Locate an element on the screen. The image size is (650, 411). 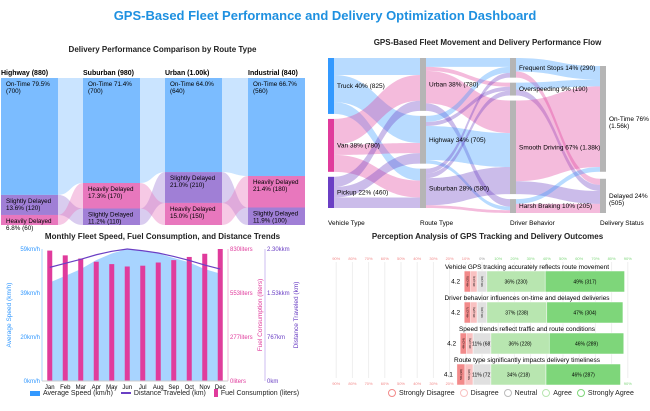
month-label: Jul is located at coordinates (143, 388).